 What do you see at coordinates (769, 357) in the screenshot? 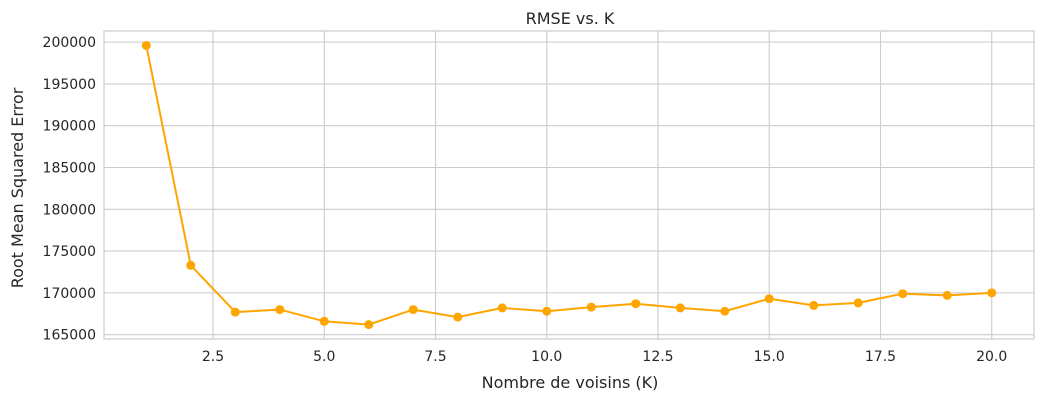
I see `x-tick-label: 15.0` at bounding box center [769, 357].